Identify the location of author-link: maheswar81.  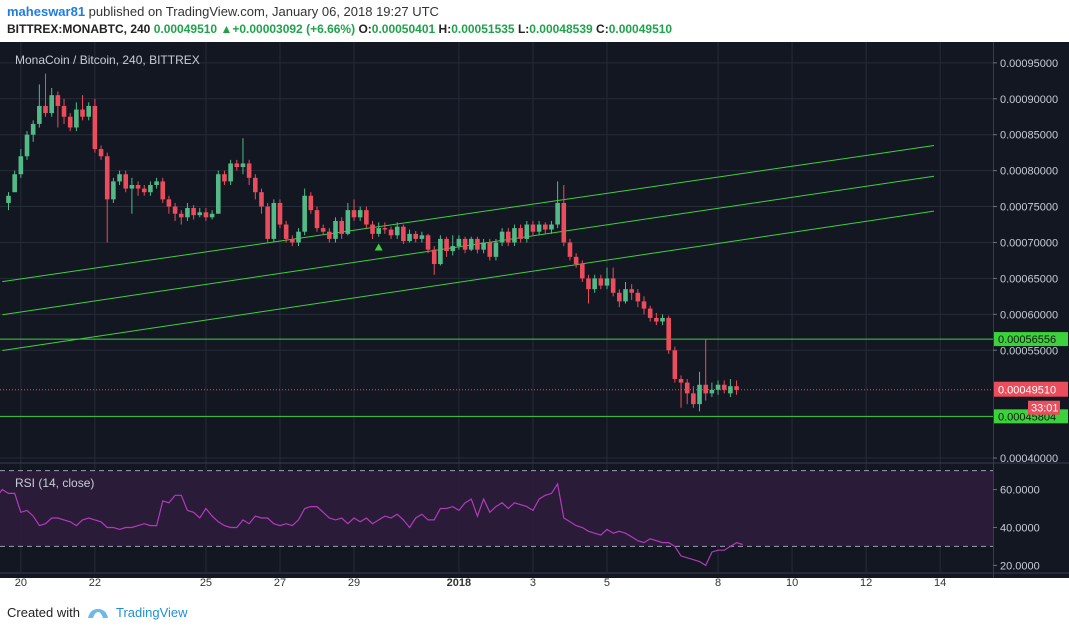
(46, 11).